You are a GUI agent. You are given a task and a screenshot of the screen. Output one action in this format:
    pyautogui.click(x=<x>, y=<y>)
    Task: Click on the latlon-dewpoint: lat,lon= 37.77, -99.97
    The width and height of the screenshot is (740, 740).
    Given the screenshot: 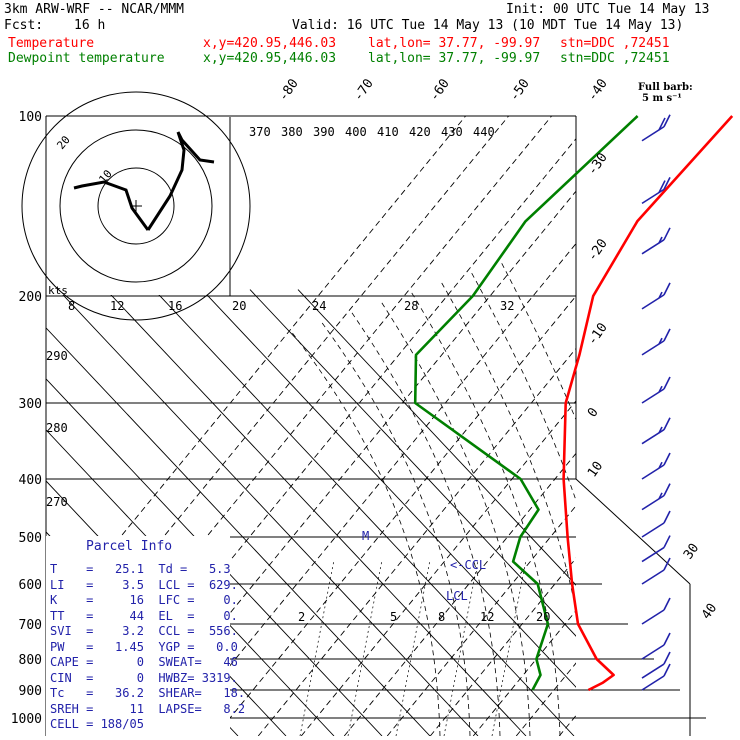 What is the action you would take?
    pyautogui.click(x=454, y=58)
    